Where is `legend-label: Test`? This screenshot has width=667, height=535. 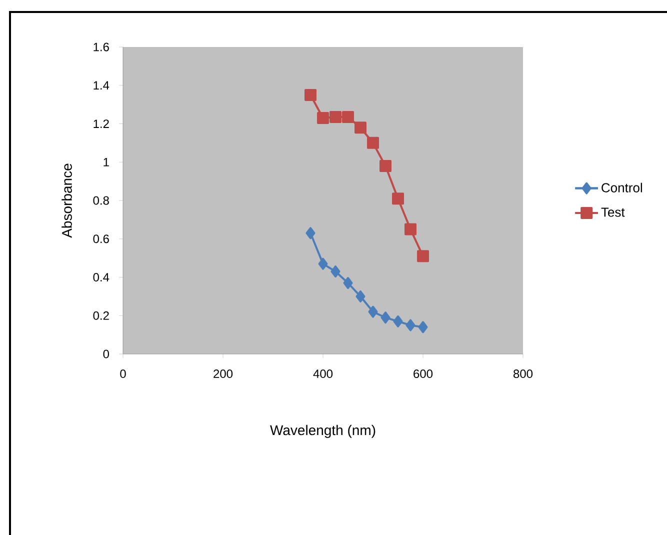
legend-label: Test is located at coordinates (613, 212).